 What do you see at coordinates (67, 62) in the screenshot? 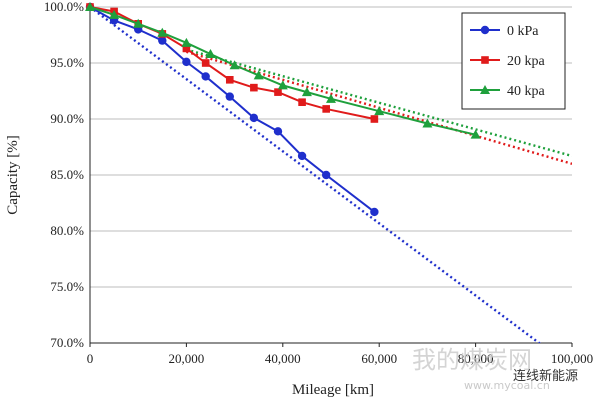
I see `y-tick-label: 95.0%` at bounding box center [67, 62].